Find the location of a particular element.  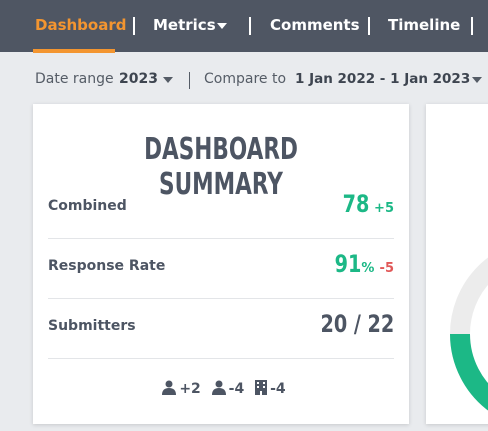

active-underline is located at coordinates (74, 51).